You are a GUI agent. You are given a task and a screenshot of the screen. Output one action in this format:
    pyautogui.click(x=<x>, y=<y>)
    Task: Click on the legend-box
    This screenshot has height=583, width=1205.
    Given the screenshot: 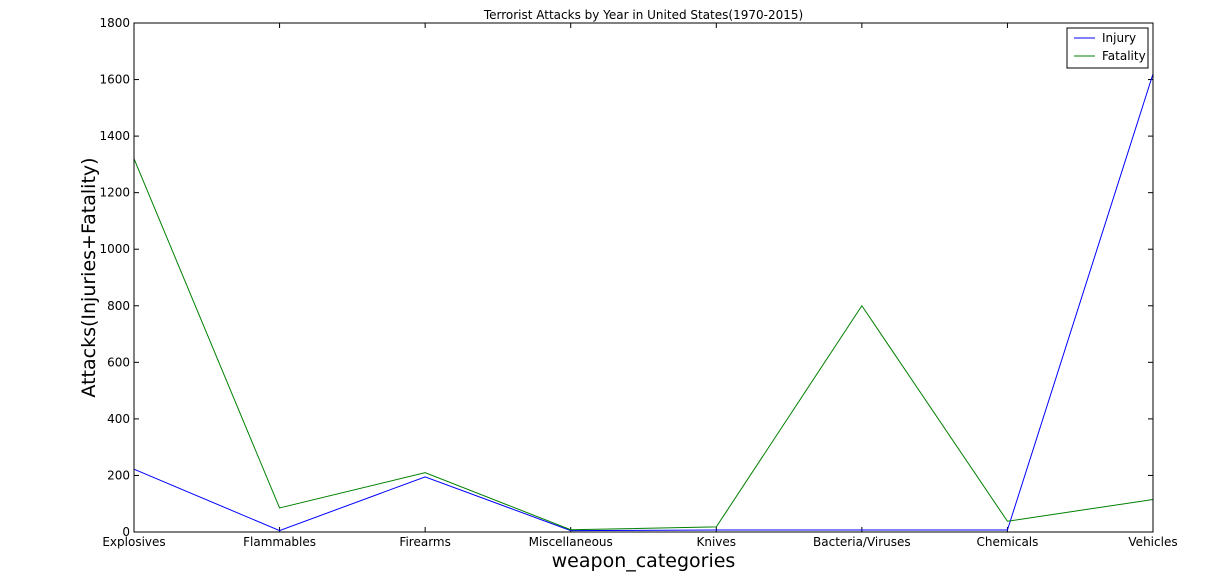 What is the action you would take?
    pyautogui.click(x=1107, y=48)
    